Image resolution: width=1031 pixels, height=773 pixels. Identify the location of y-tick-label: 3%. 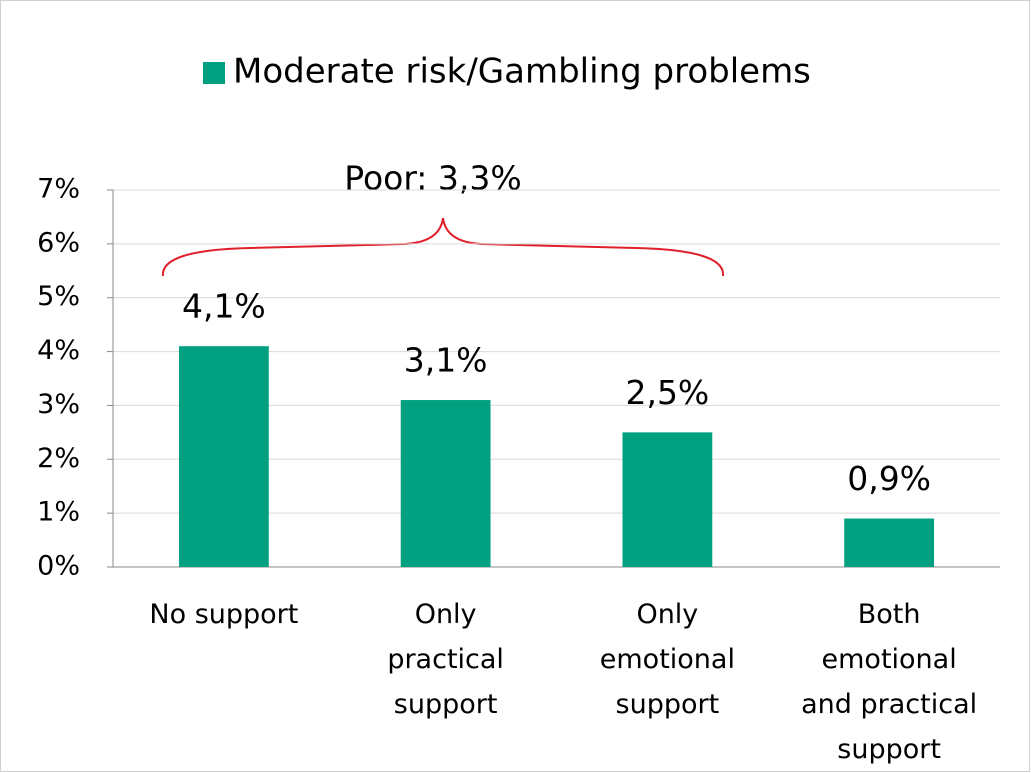
(58, 404).